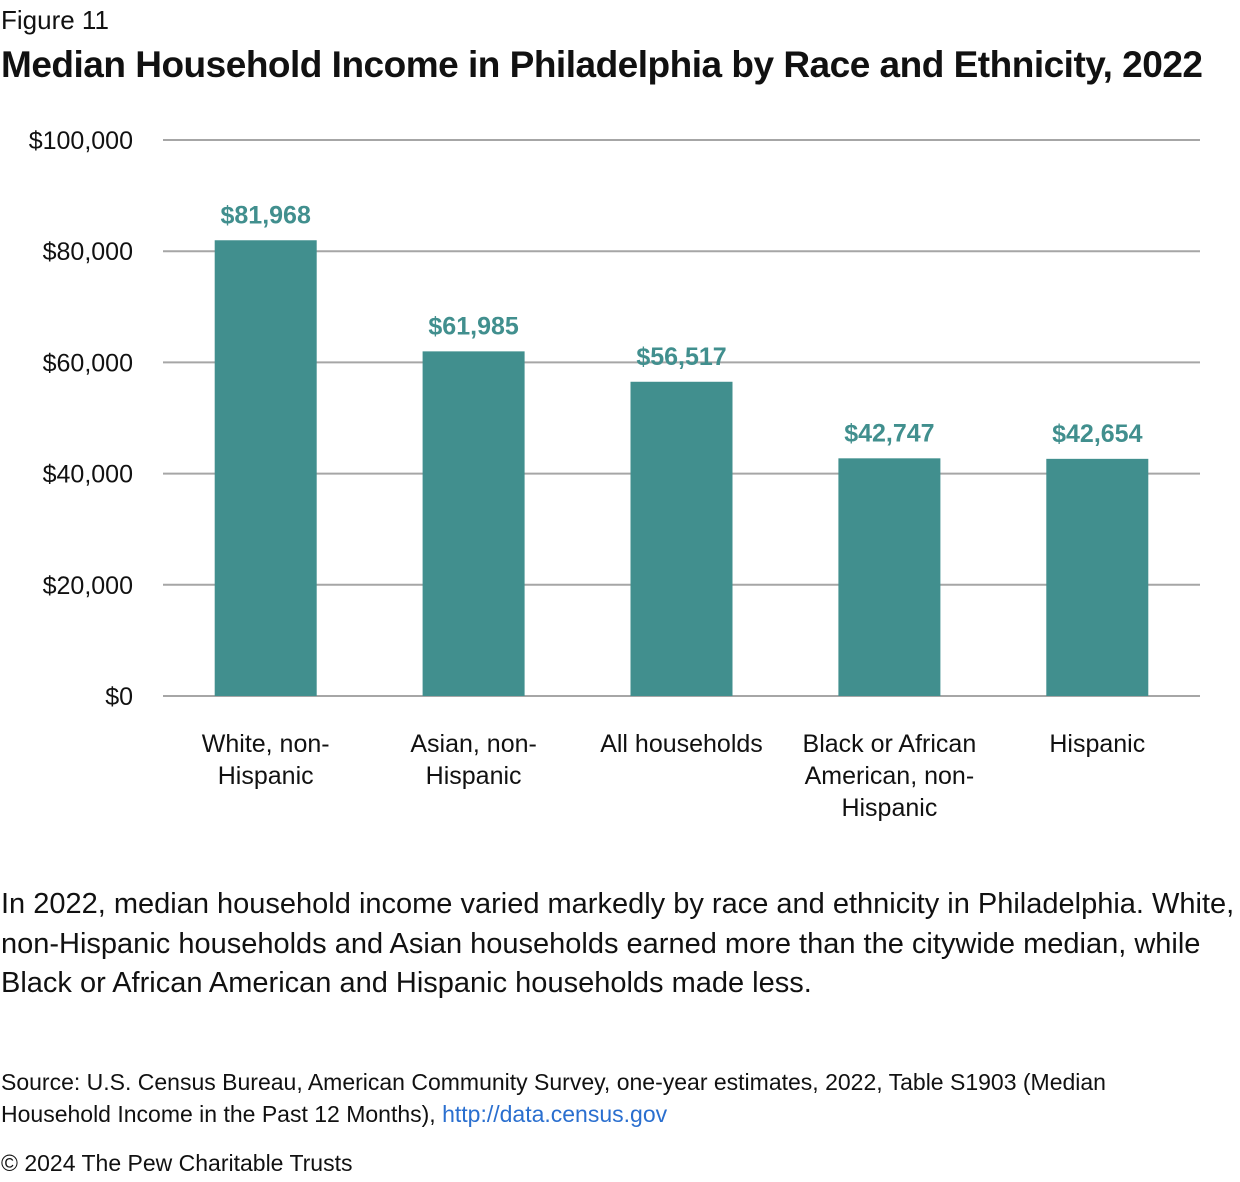 The image size is (1240, 1182). I want to click on x-tick-label: Asian, non-, so click(473, 744).